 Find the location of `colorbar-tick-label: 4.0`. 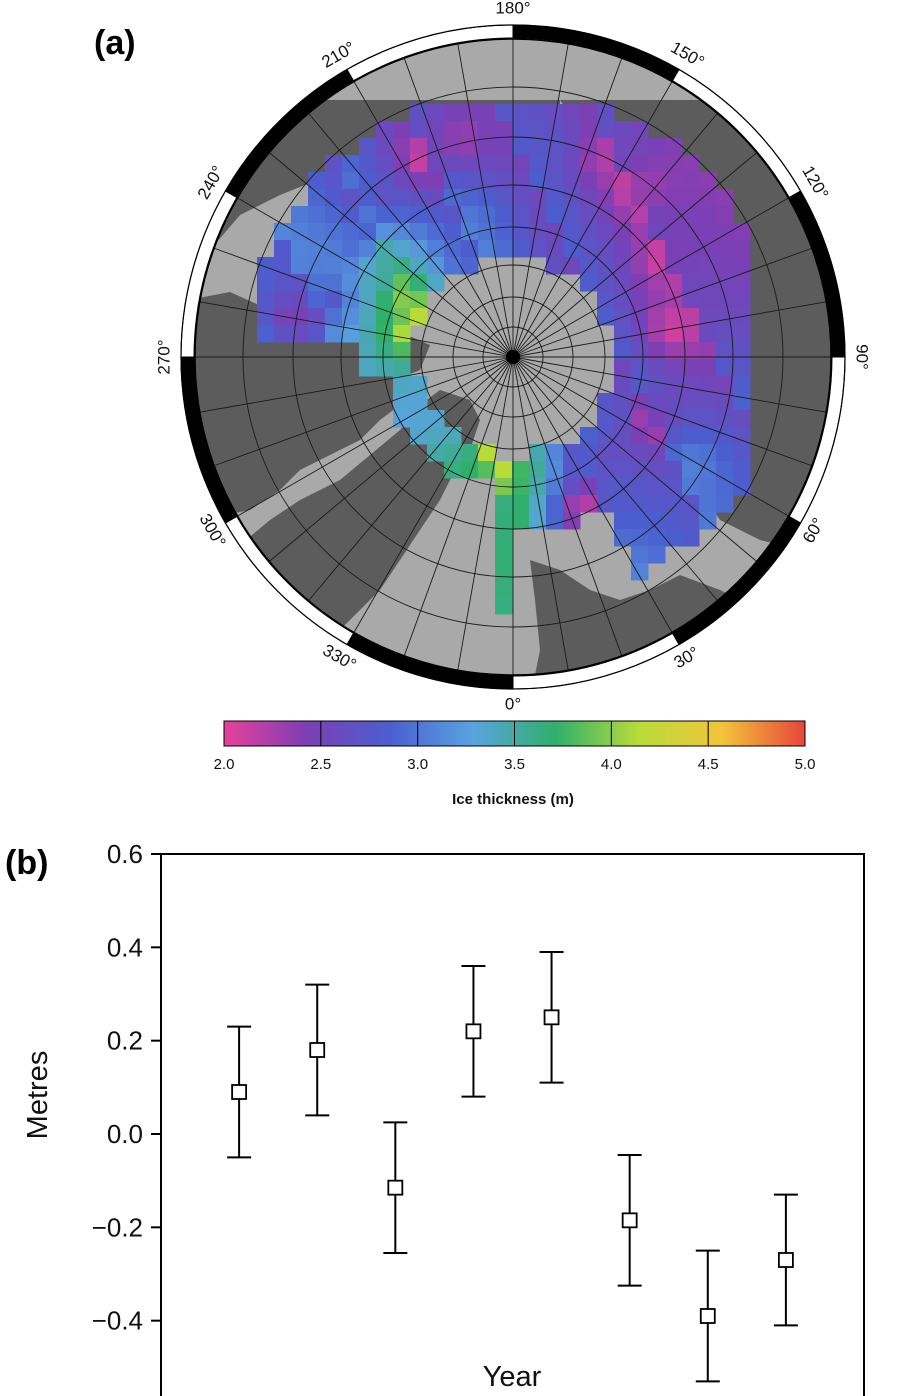

colorbar-tick-label: 4.0 is located at coordinates (611, 764).